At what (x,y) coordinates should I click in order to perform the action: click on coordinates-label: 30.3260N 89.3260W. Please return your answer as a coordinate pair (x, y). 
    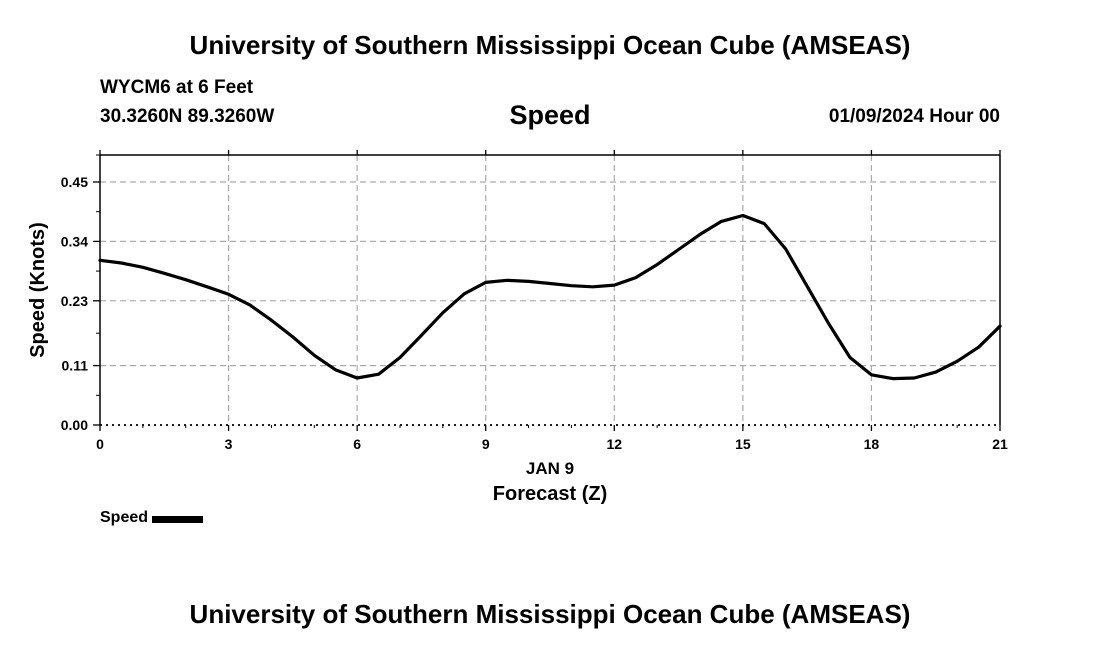
    Looking at the image, I should click on (187, 116).